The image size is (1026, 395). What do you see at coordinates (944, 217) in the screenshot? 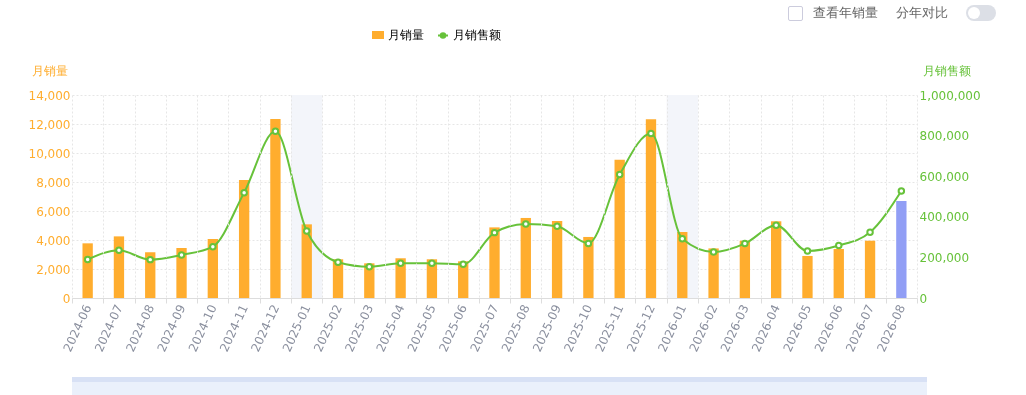
I see `y2-tick-label: 400,000` at bounding box center [944, 217].